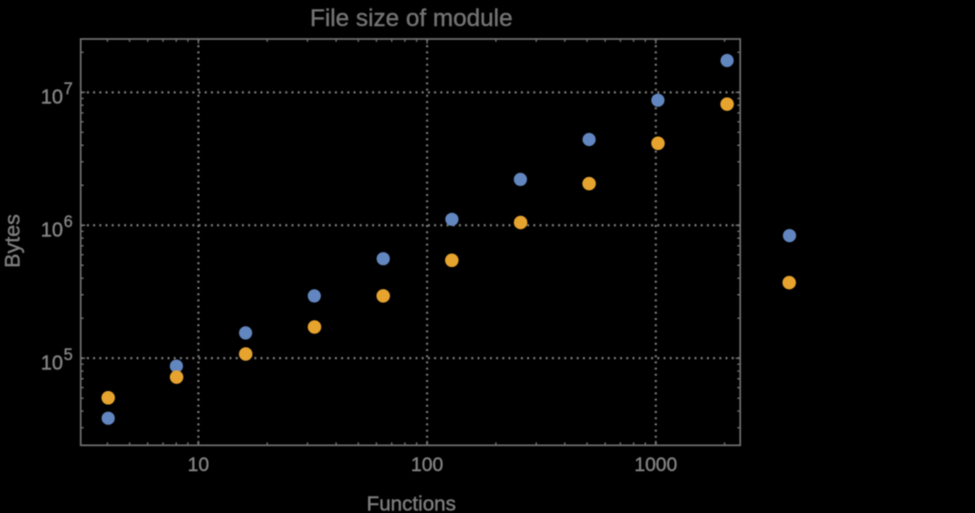 Image resolution: width=975 pixels, height=513 pixels. Describe the element at coordinates (411, 502) in the screenshot. I see `svg-text: Functions` at that location.